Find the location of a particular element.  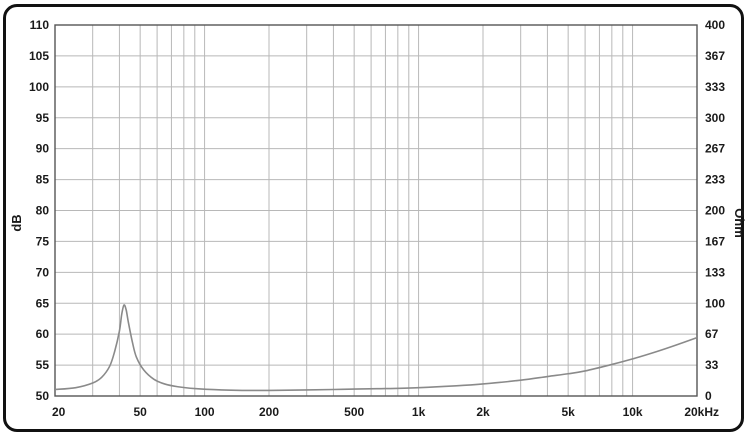

y-tick-label: 85 is located at coordinates (43, 180).